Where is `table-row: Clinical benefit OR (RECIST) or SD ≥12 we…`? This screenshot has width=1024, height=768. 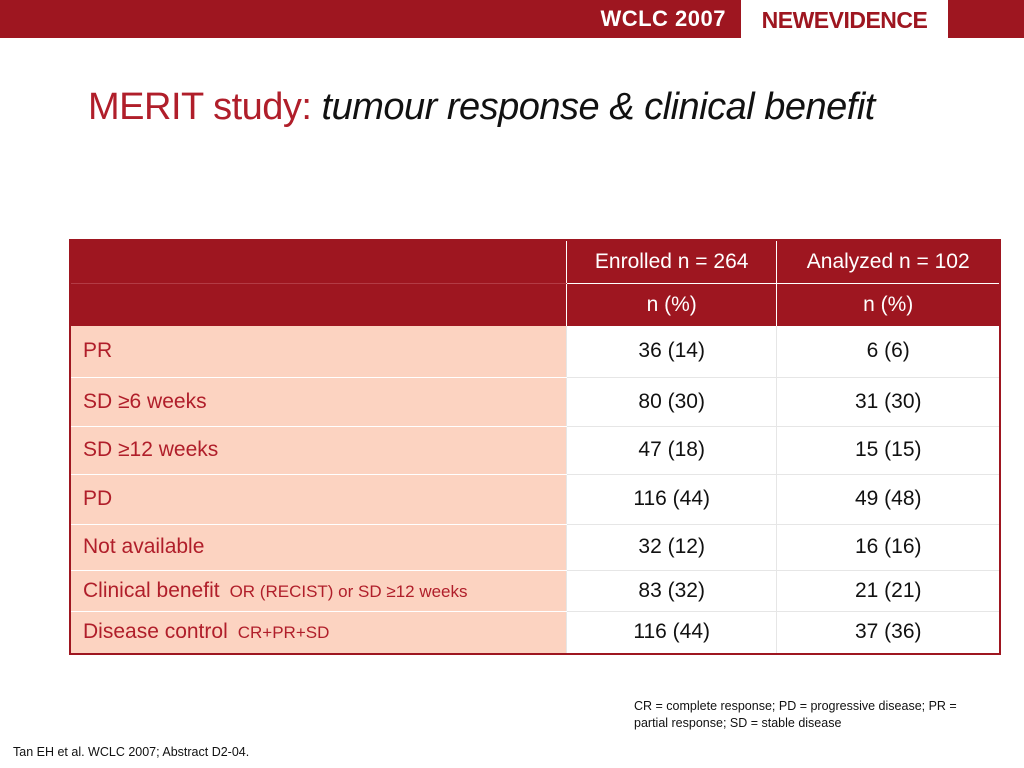 table-row: Clinical benefit OR (RECIST) or SD ≥12 we… is located at coordinates (535, 591).